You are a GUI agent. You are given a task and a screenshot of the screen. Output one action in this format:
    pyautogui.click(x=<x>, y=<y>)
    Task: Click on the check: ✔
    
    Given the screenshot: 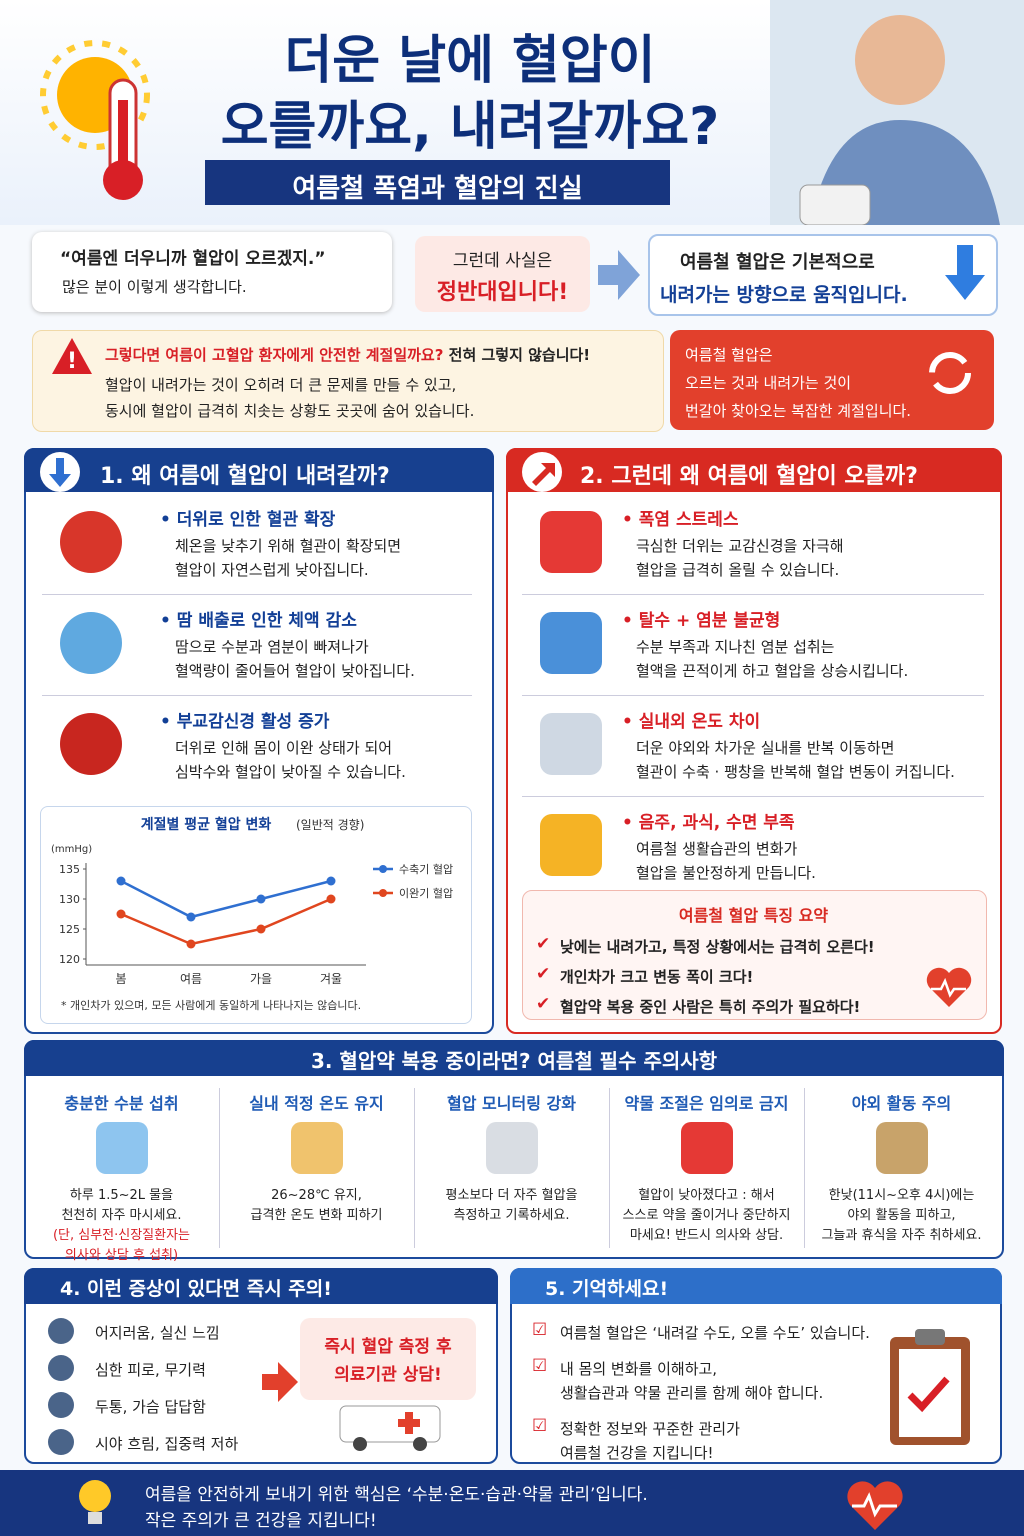 What is the action you would take?
    pyautogui.click(x=543, y=1004)
    